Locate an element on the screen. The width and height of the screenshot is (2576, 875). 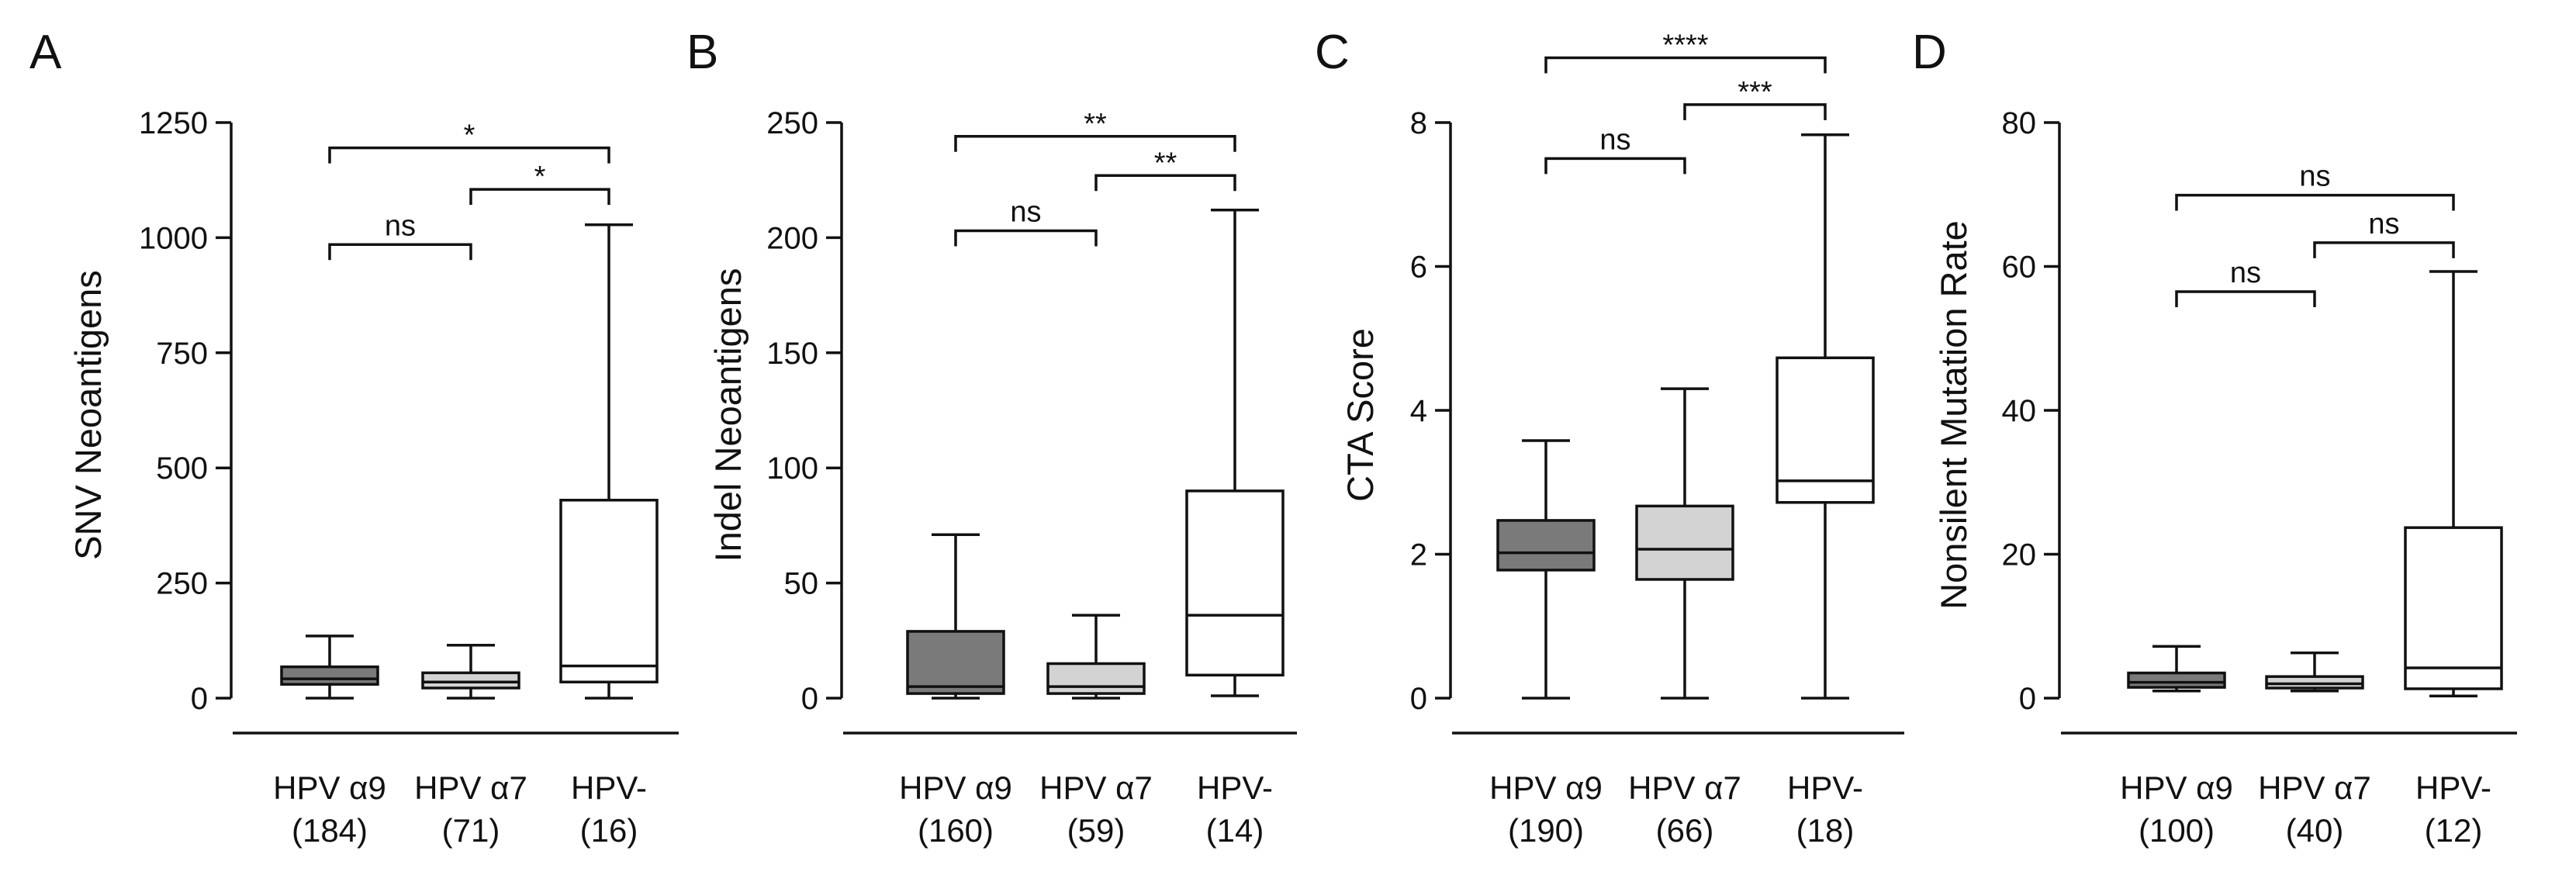
y-tick-label: 750 is located at coordinates (182, 354).